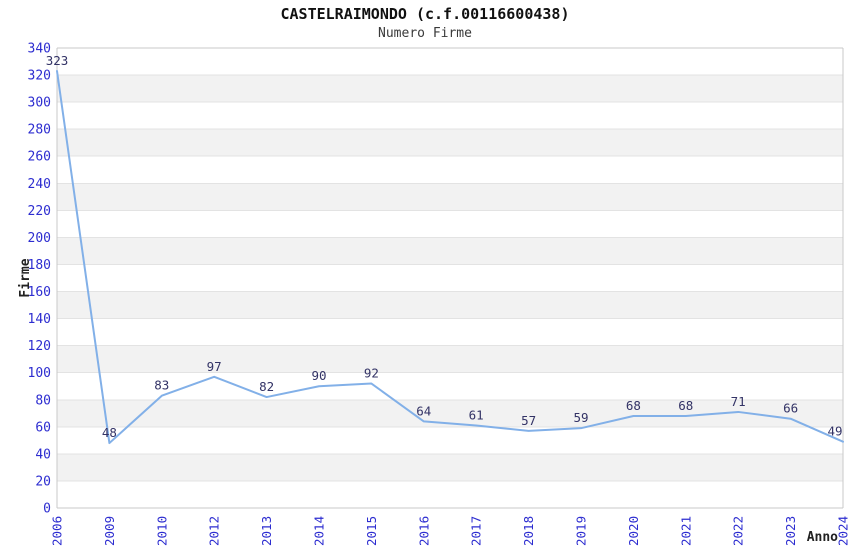  I want to click on data-point-label: 48, so click(109, 432).